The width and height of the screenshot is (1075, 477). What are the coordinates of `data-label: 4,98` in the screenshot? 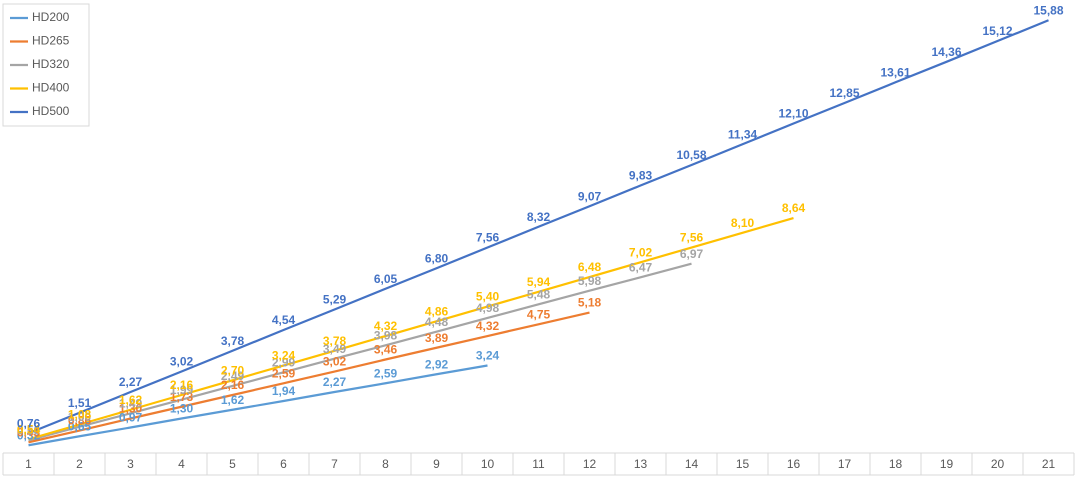 It's located at (488, 308).